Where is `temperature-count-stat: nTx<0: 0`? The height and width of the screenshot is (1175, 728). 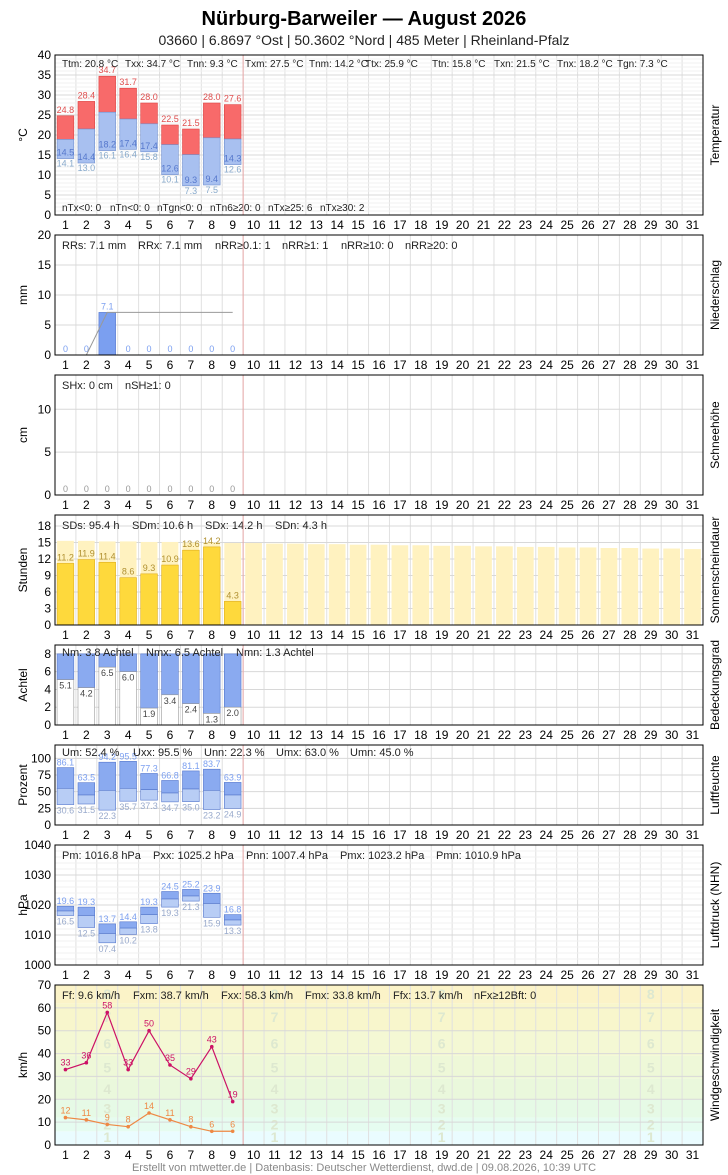 temperature-count-stat: nTx<0: 0 is located at coordinates (82, 208).